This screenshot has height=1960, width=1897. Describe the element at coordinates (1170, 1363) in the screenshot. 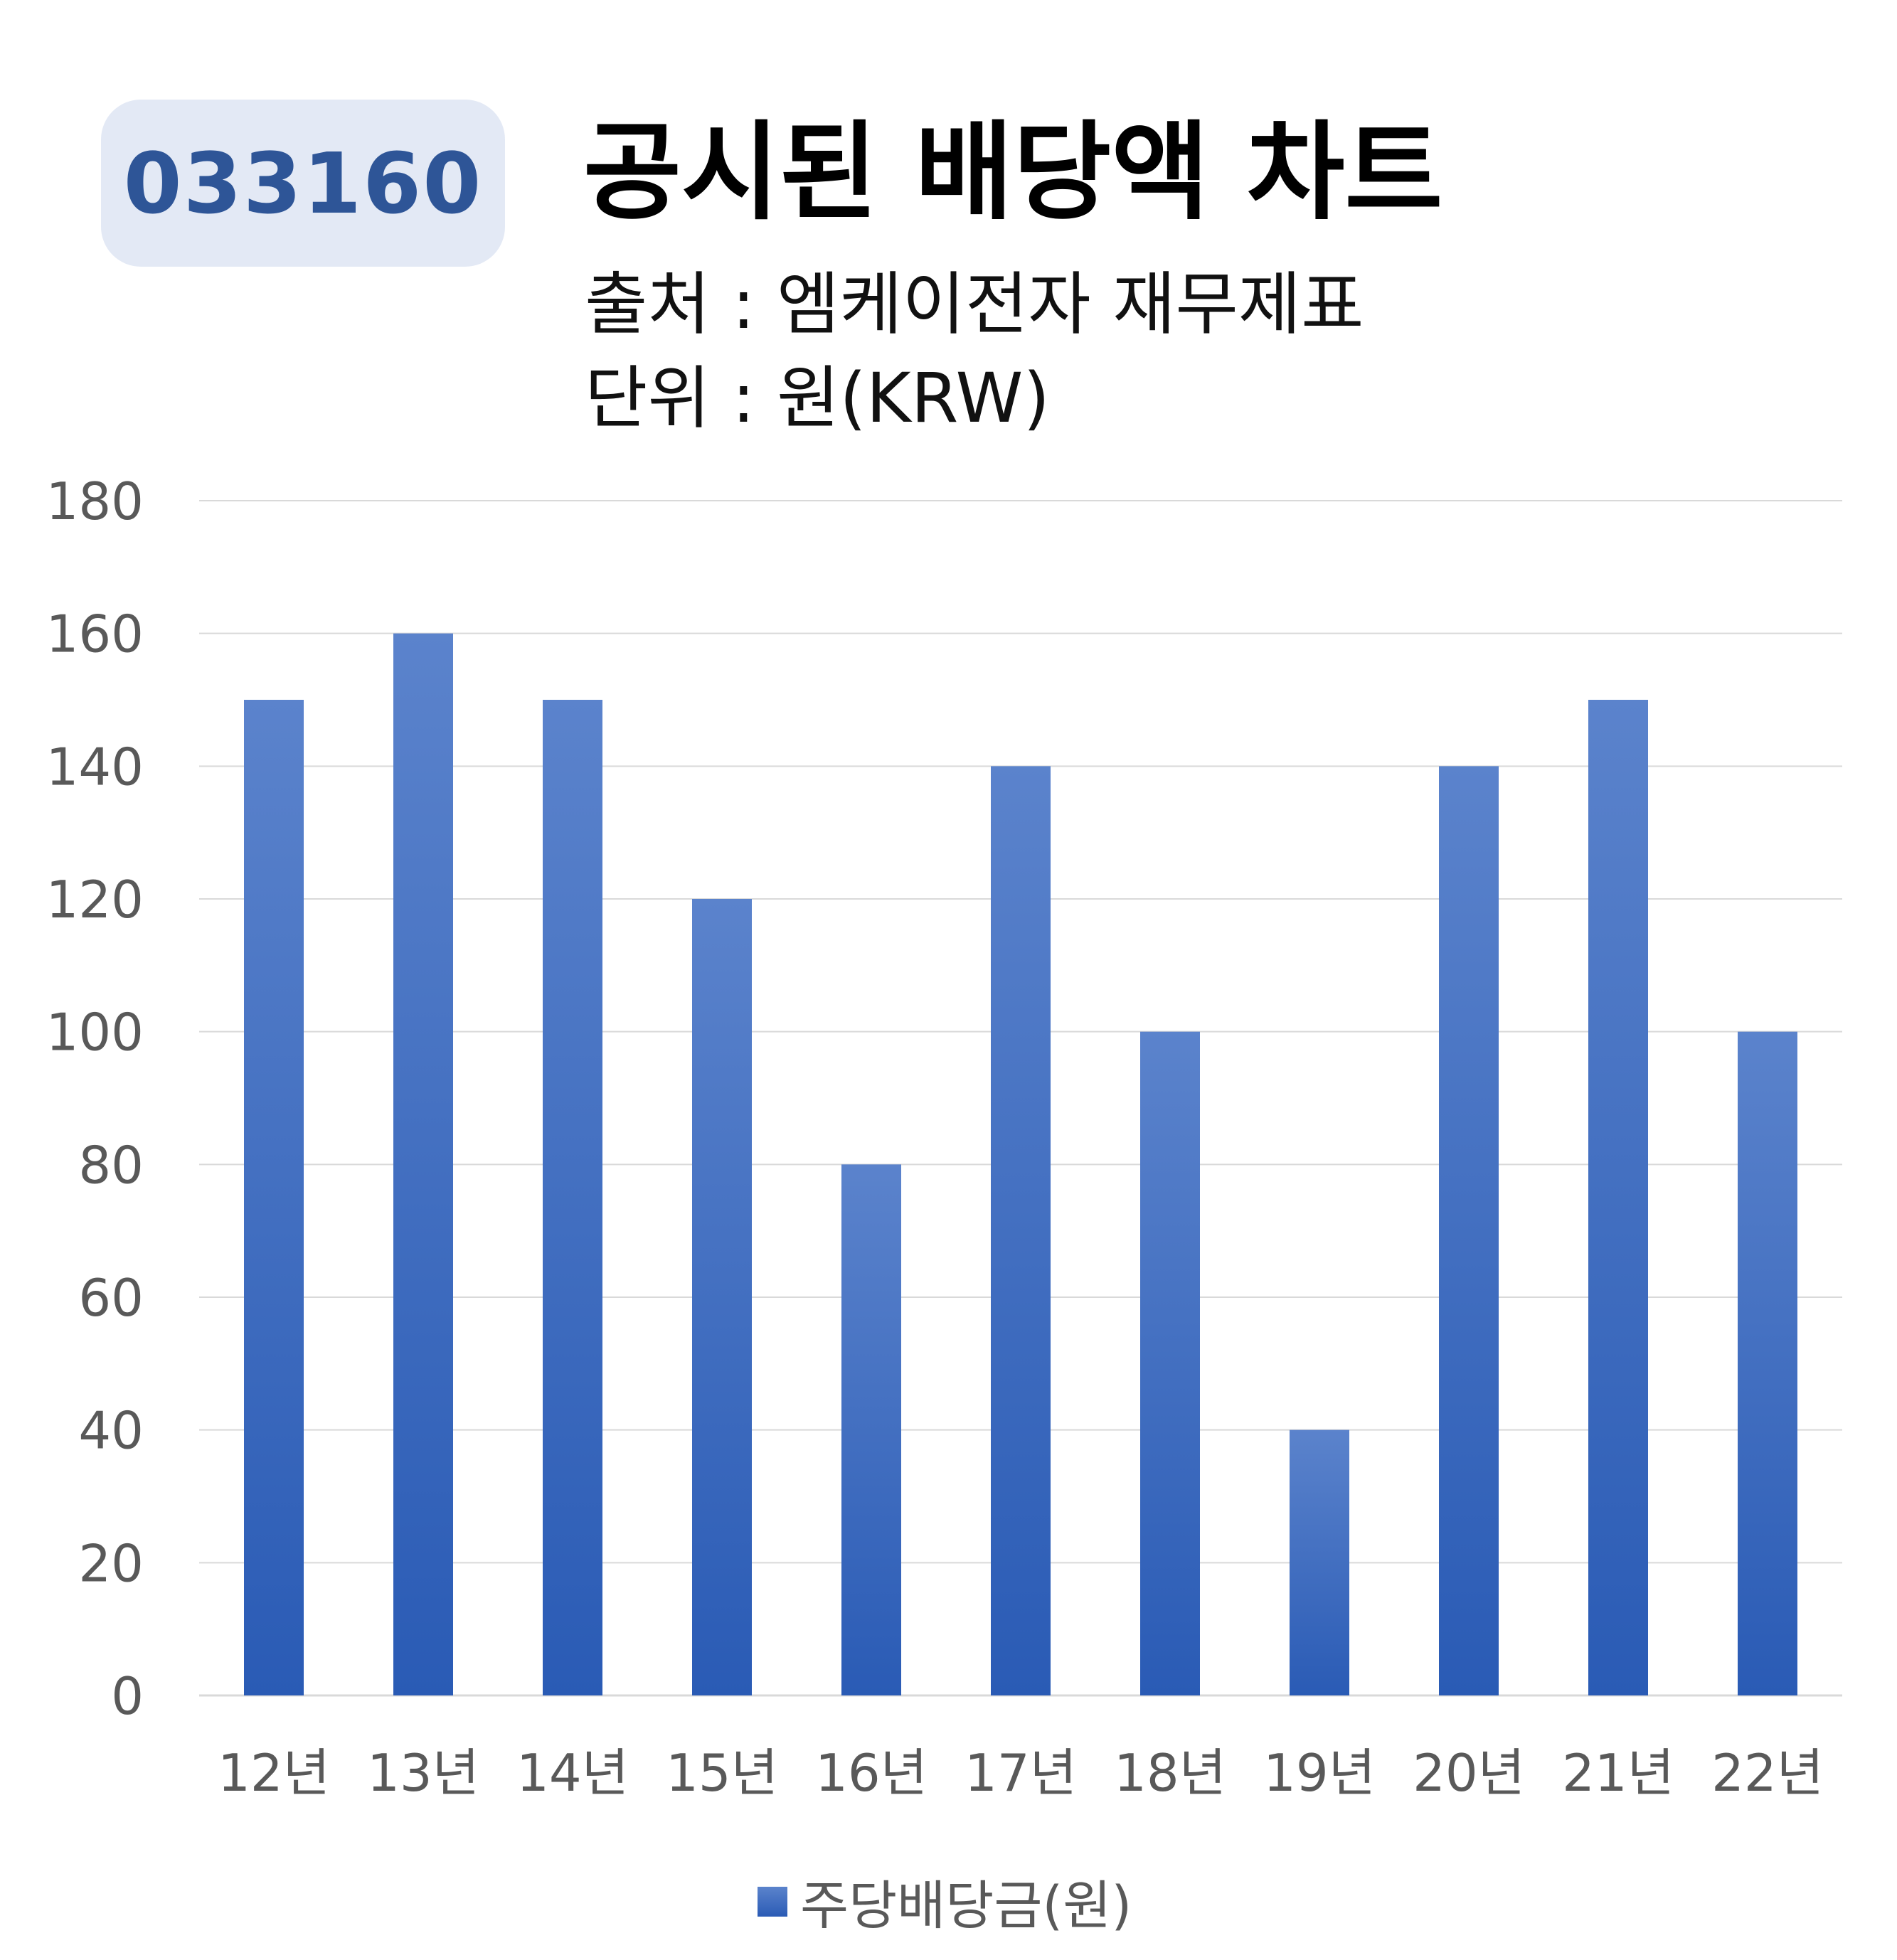

I see `bar-18년` at that location.